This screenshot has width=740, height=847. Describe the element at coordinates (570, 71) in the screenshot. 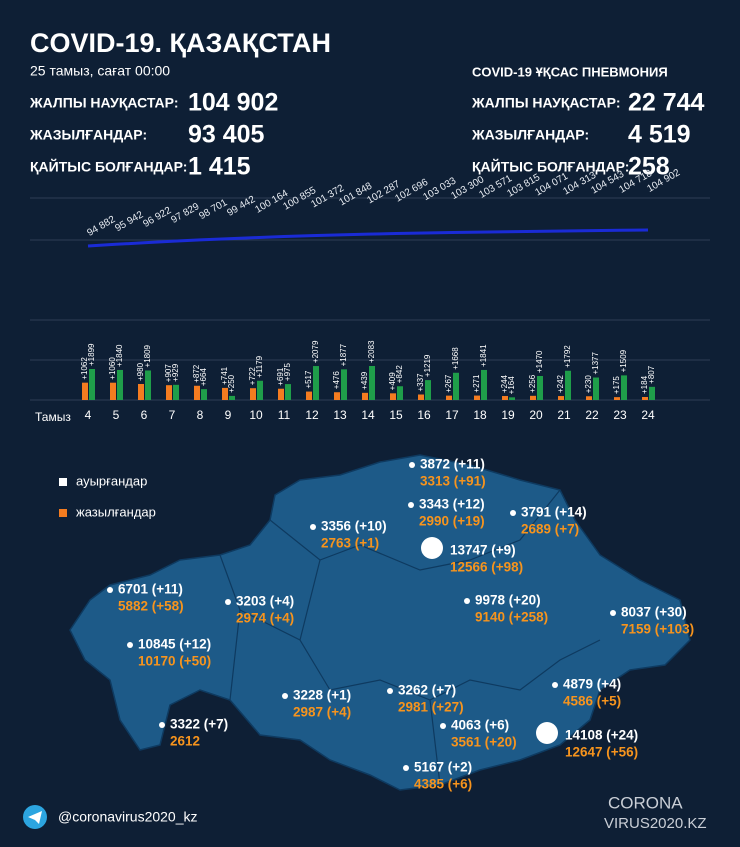

I see `pneumonia-title: COVID-19 ҰҚСАС ПНЕВМОНИЯ` at that location.